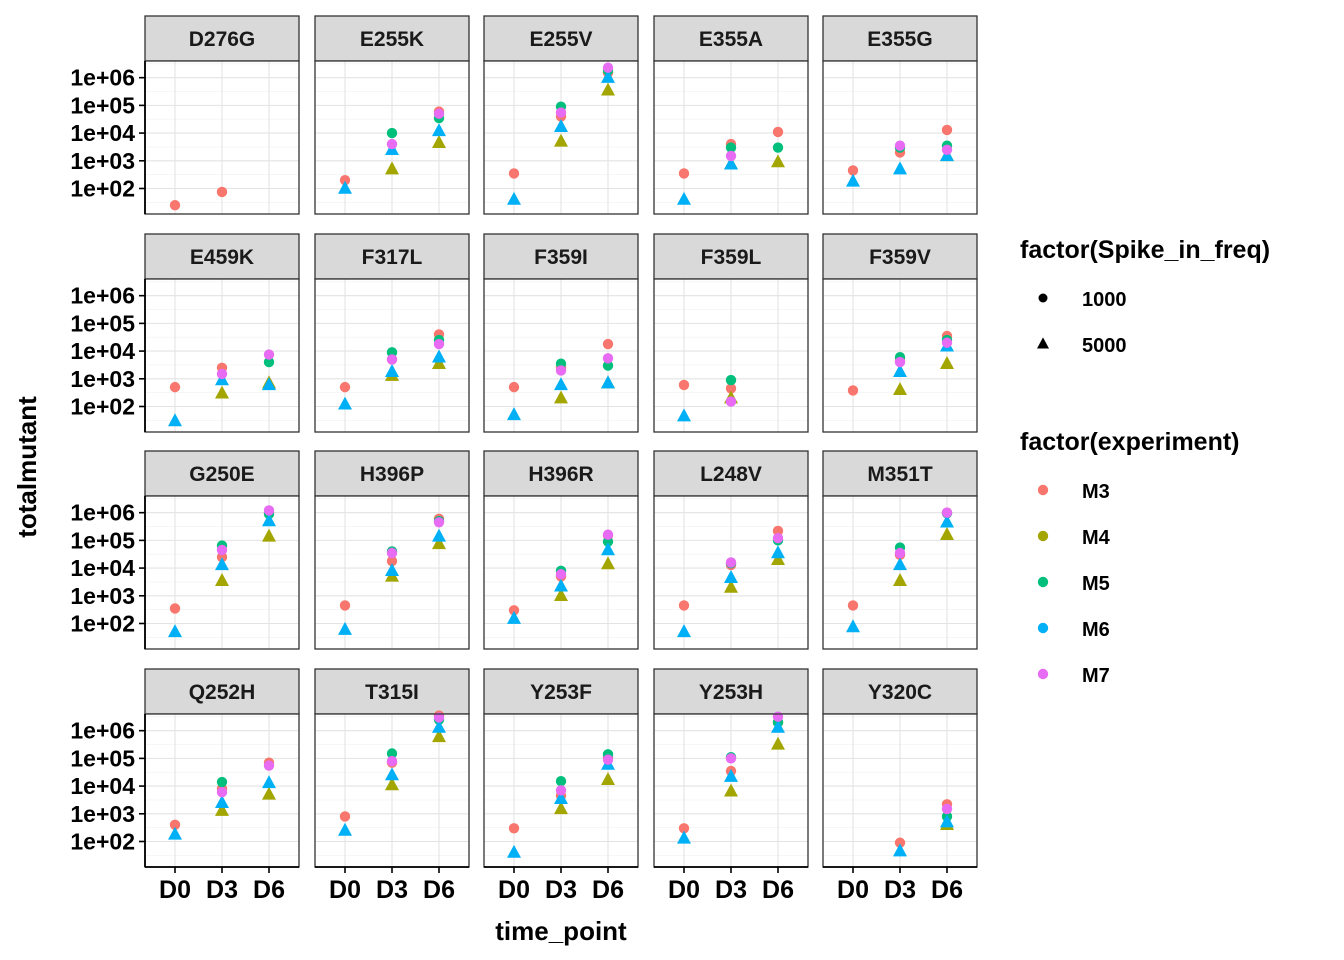 Image resolution: width=1344 pixels, height=960 pixels. I want to click on facet-panel-e255k: E255K, so click(392, 115).